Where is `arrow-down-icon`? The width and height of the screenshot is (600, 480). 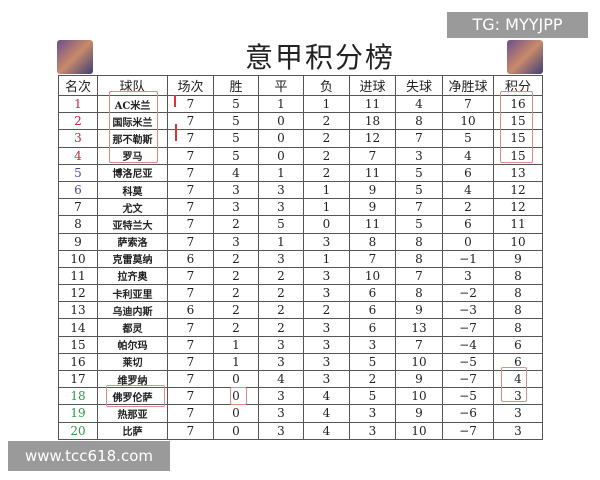 arrow-down-icon is located at coordinates (176, 132).